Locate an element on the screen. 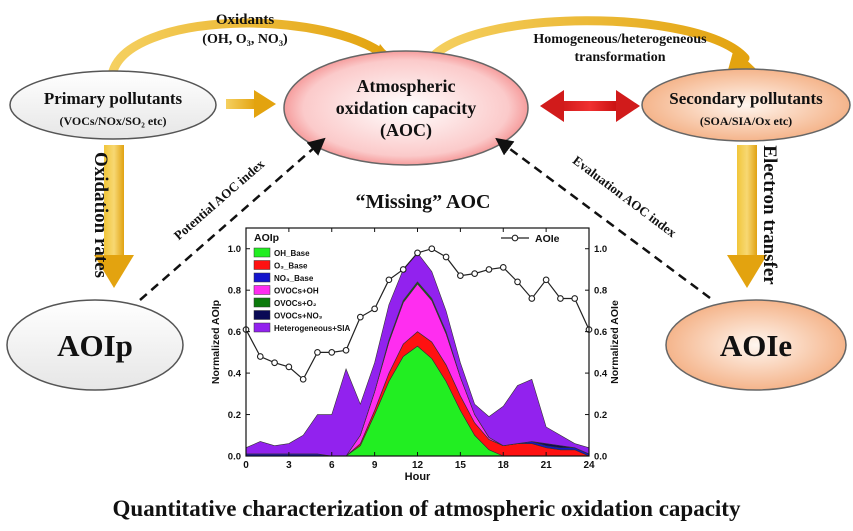 This screenshot has width=853, height=531. oxidants-label: Oxidants is located at coordinates (245, 20).